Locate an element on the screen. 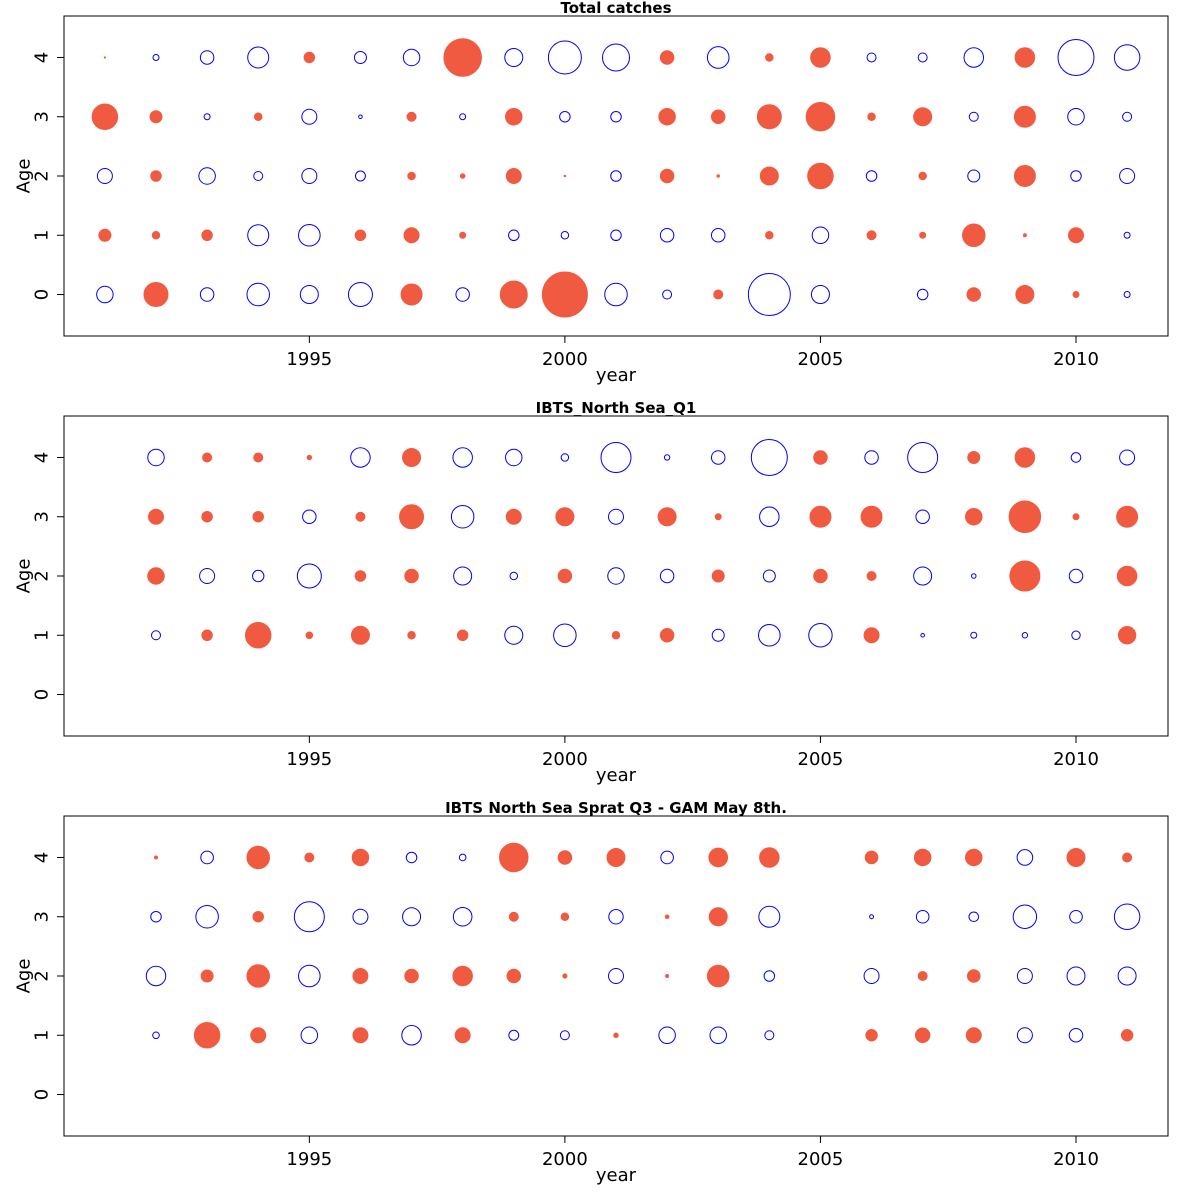 The width and height of the screenshot is (1200, 1200). y-tick-label: 3 is located at coordinates (42, 516).